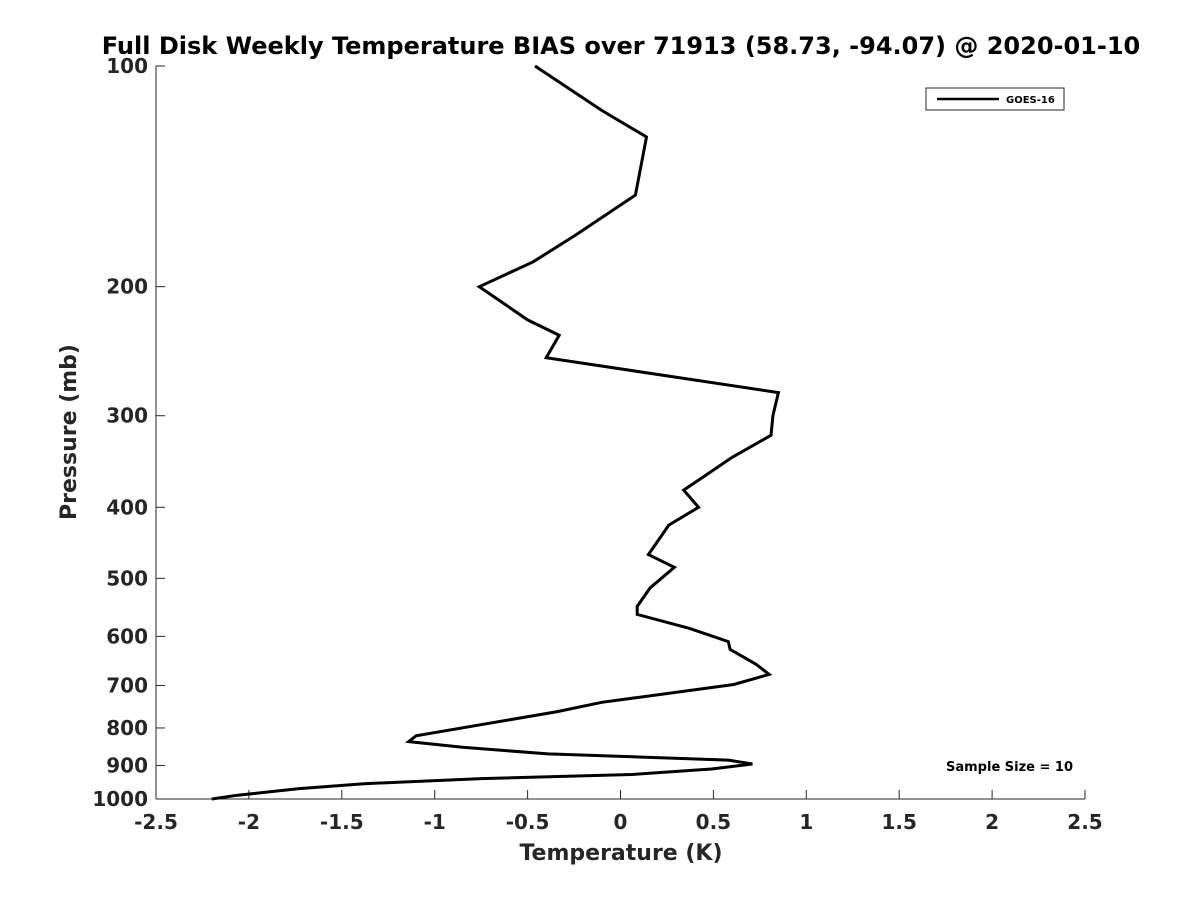  What do you see at coordinates (128, 432) in the screenshot?
I see `y-axis-ticks: 100 200 300 400 500 600 700 800 900 1000` at bounding box center [128, 432].